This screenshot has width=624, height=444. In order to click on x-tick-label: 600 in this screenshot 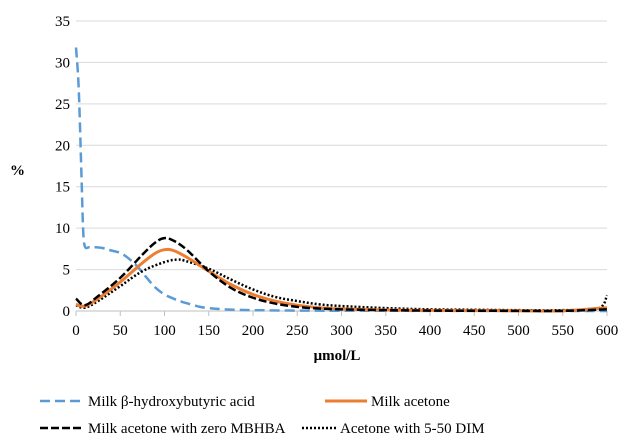, I will do `click(607, 331)`.